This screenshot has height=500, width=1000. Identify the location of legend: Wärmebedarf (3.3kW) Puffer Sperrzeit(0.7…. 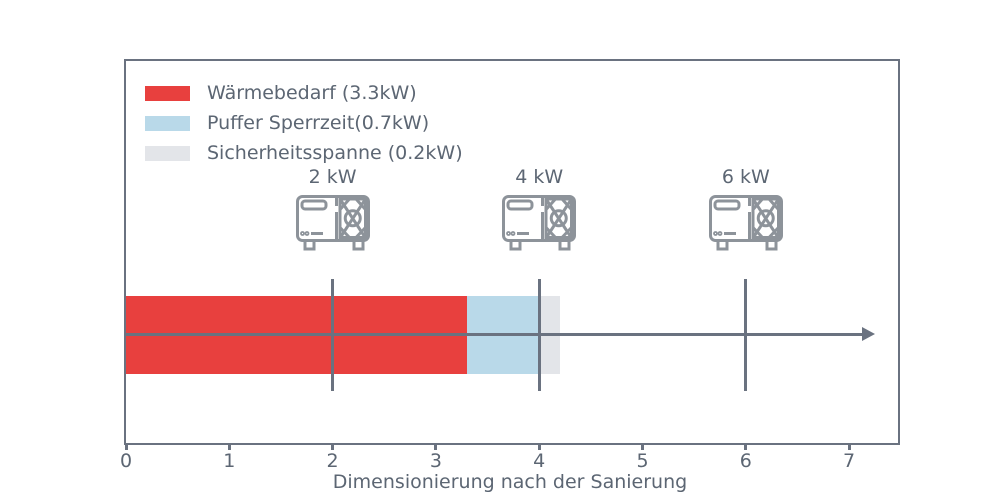
(304, 123).